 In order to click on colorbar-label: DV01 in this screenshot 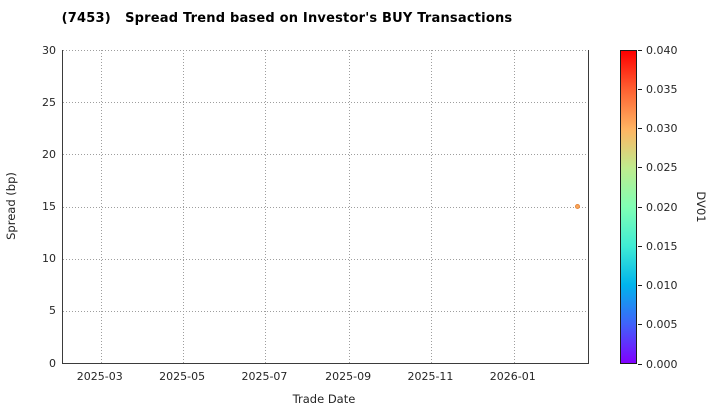, I will do `click(701, 207)`.